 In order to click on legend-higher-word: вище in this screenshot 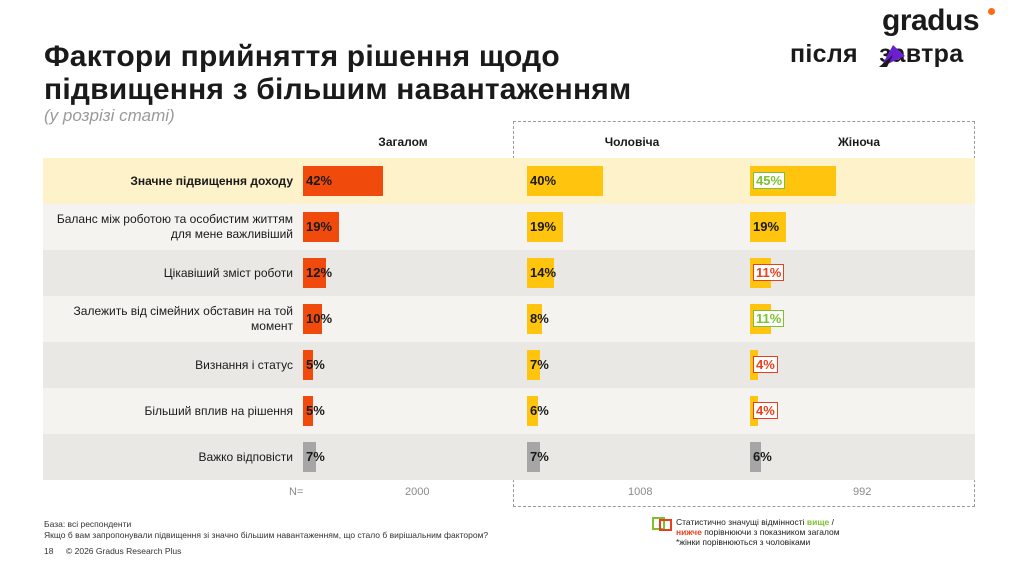, I will do `click(818, 522)`.